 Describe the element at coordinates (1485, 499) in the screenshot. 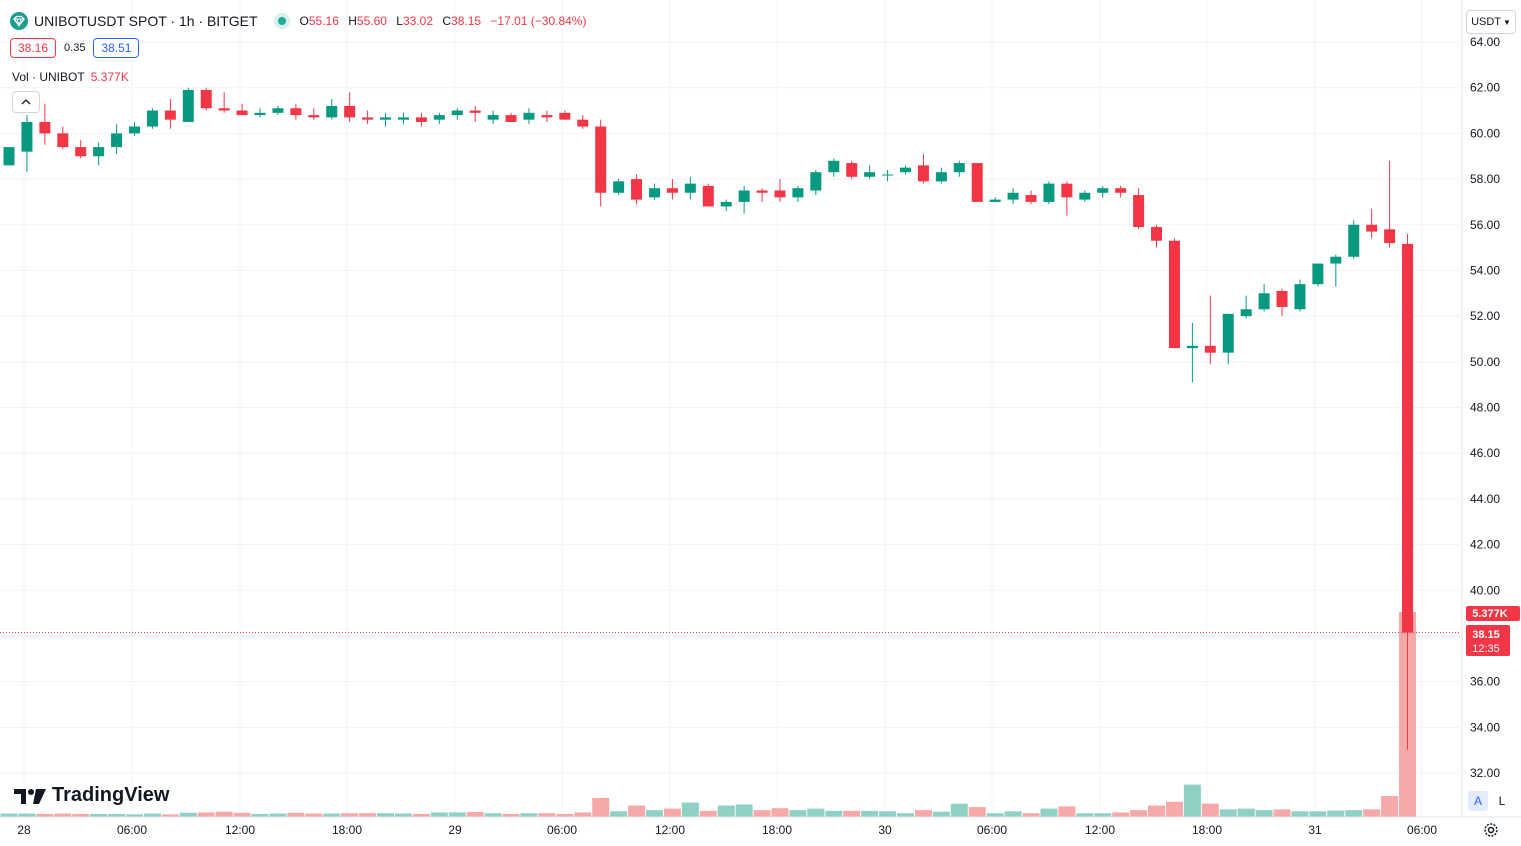

I see `y-axis-tick-label: 44.00` at that location.